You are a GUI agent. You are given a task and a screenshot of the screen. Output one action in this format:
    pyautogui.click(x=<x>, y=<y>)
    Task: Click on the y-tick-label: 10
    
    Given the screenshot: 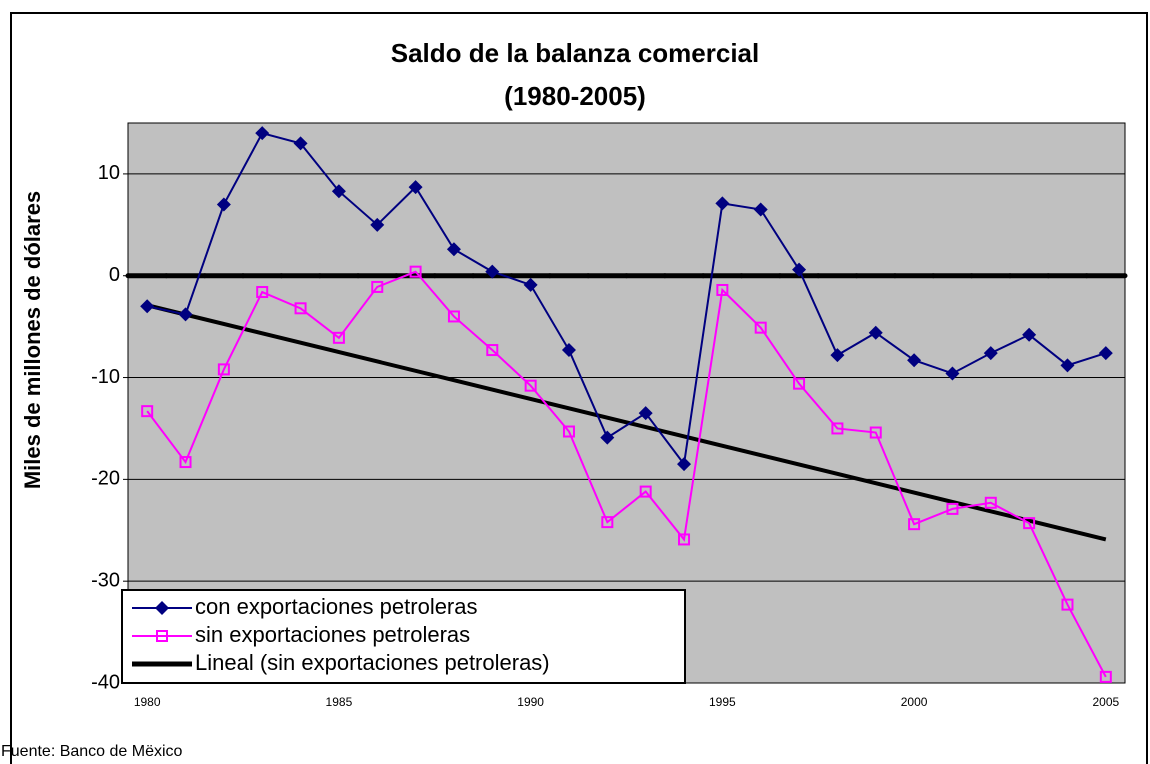 What is the action you would take?
    pyautogui.click(x=109, y=173)
    